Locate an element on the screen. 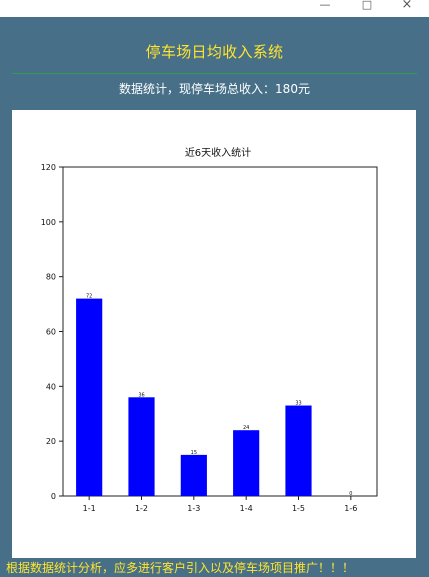 The image size is (429, 577). bar-value-label: 15 is located at coordinates (194, 453).